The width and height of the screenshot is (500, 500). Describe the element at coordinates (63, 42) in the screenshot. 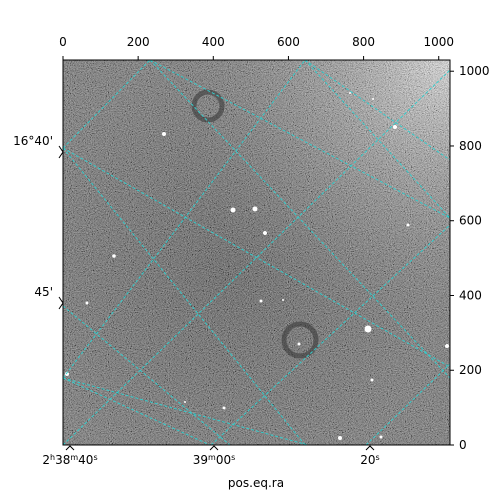

I see `top-tick-label: 0` at that location.